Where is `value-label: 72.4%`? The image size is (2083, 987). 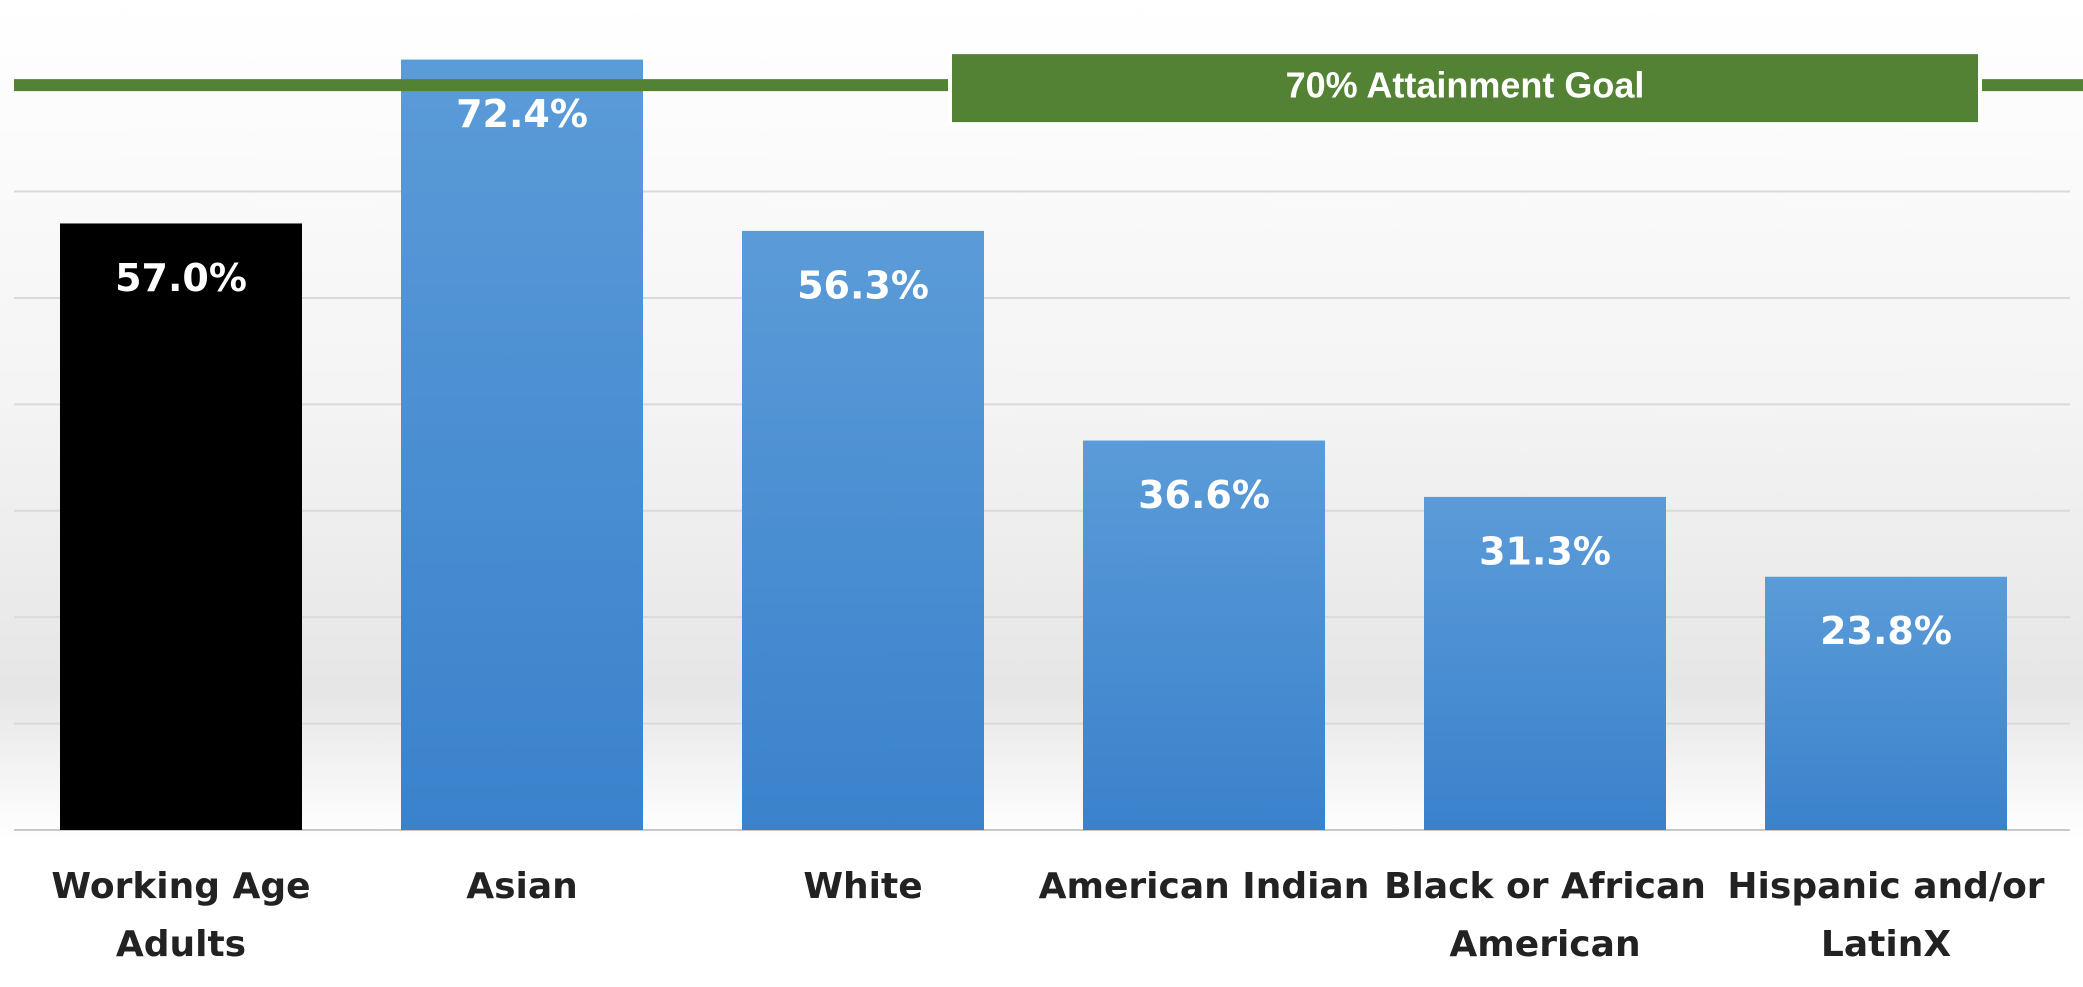 value-label: 72.4% is located at coordinates (522, 114).